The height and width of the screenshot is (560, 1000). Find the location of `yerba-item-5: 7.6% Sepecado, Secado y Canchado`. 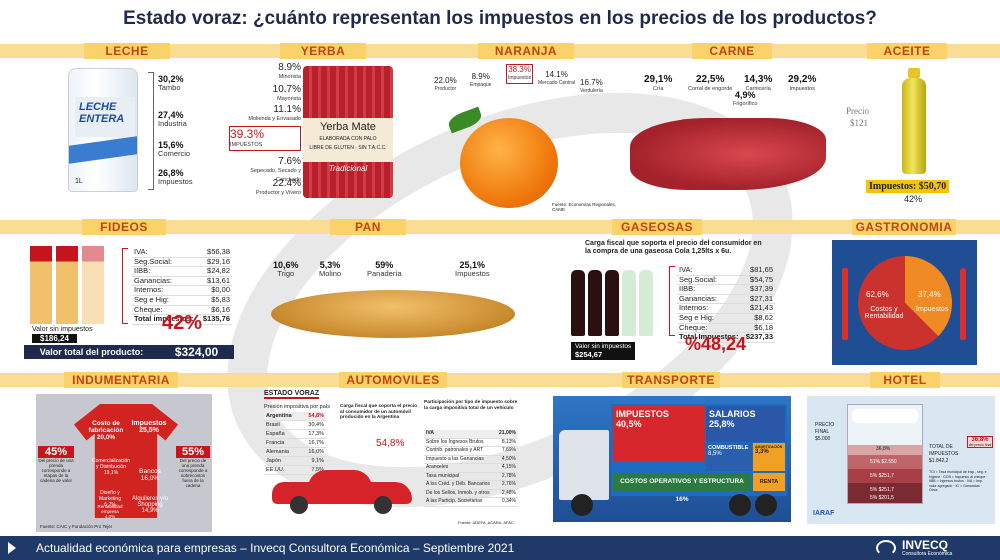

yerba-item-5: 7.6% Sepecado, Secado y Canchado is located at coordinates (275, 169).